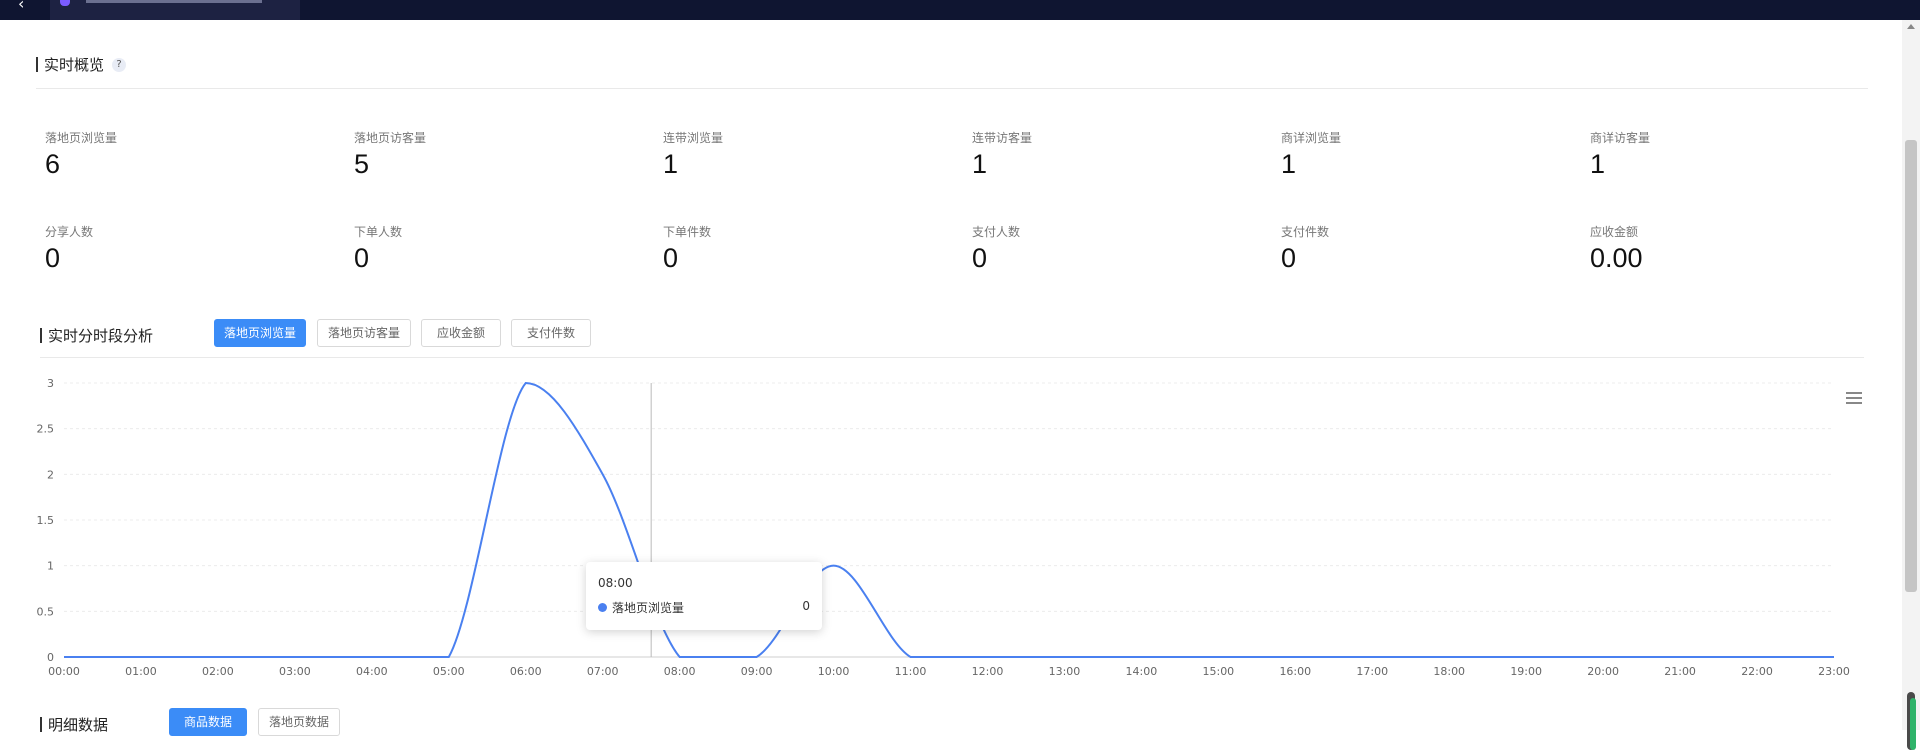 The image size is (1920, 750). What do you see at coordinates (704, 596) in the screenshot?
I see `chart-tooltip: 08:00 落地页浏览量 0` at bounding box center [704, 596].